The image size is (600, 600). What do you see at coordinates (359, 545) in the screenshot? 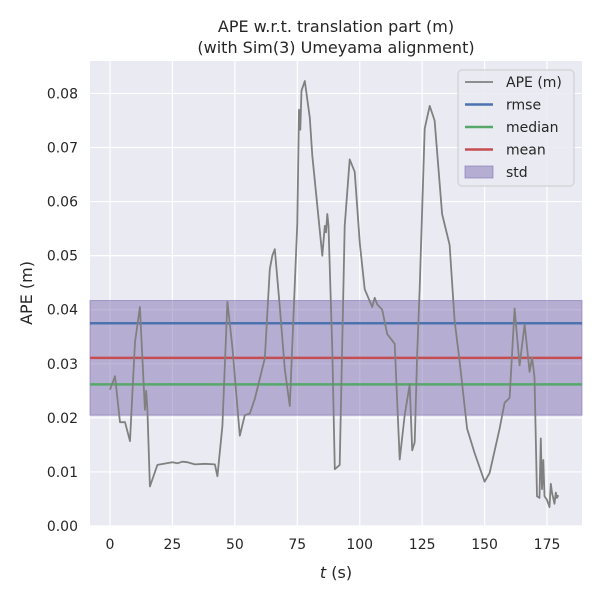
I see `x-tick-label: 100` at bounding box center [359, 545].